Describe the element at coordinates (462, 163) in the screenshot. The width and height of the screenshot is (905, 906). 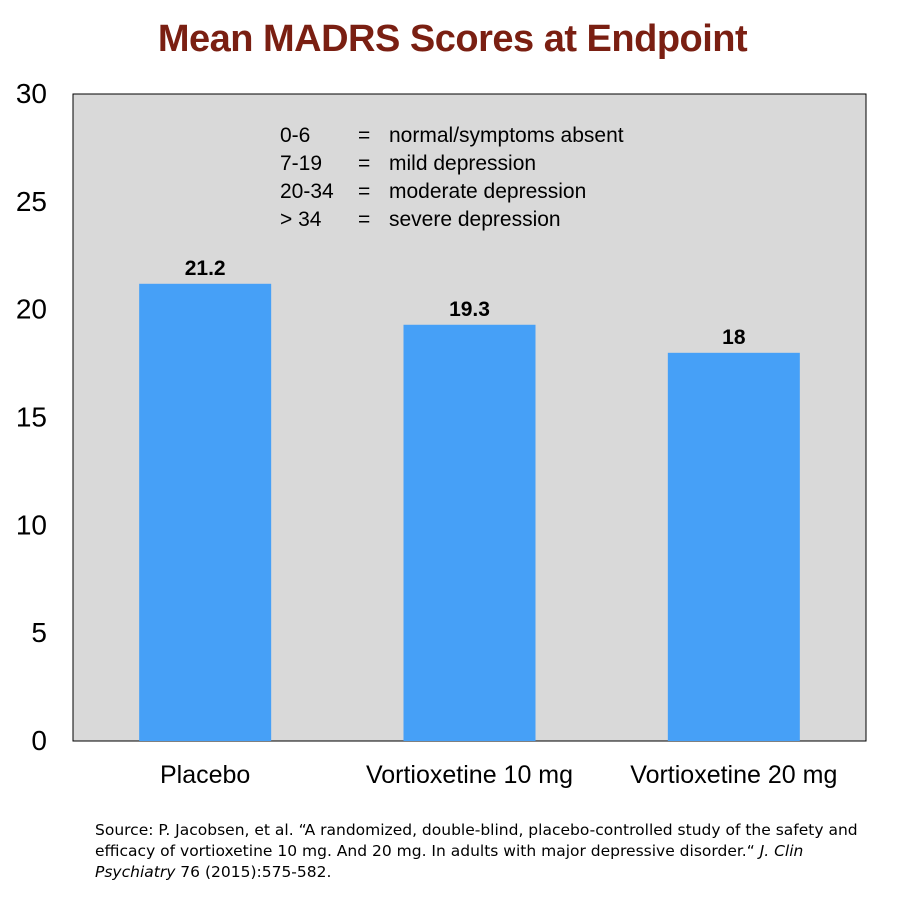
I see `score-meaning: mild depression` at that location.